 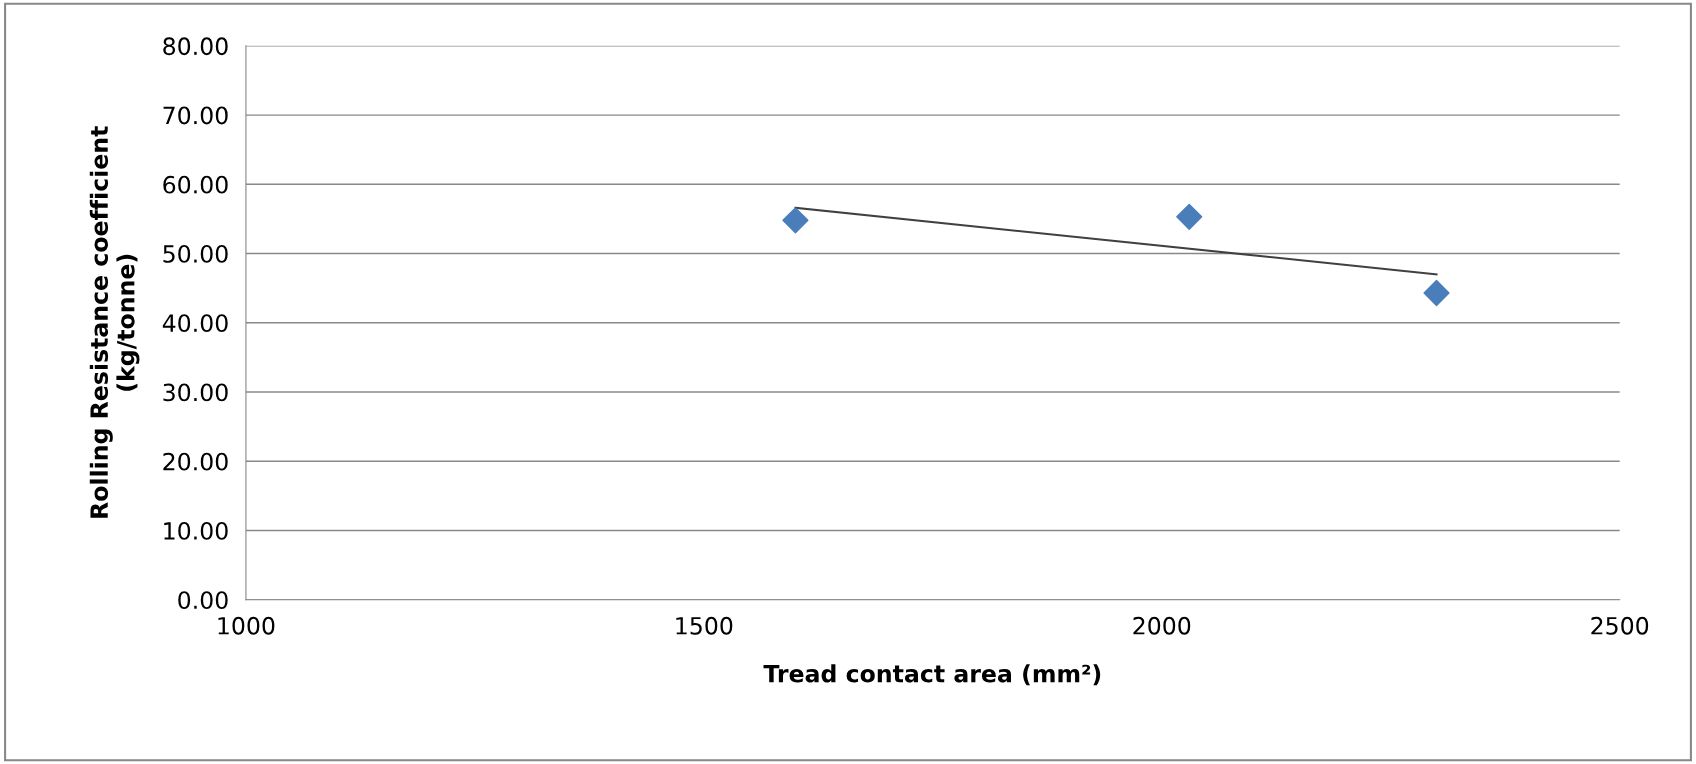 I want to click on y-axis-title: Rolling Resistance coefficient (kg/tonne), so click(x=114, y=322).